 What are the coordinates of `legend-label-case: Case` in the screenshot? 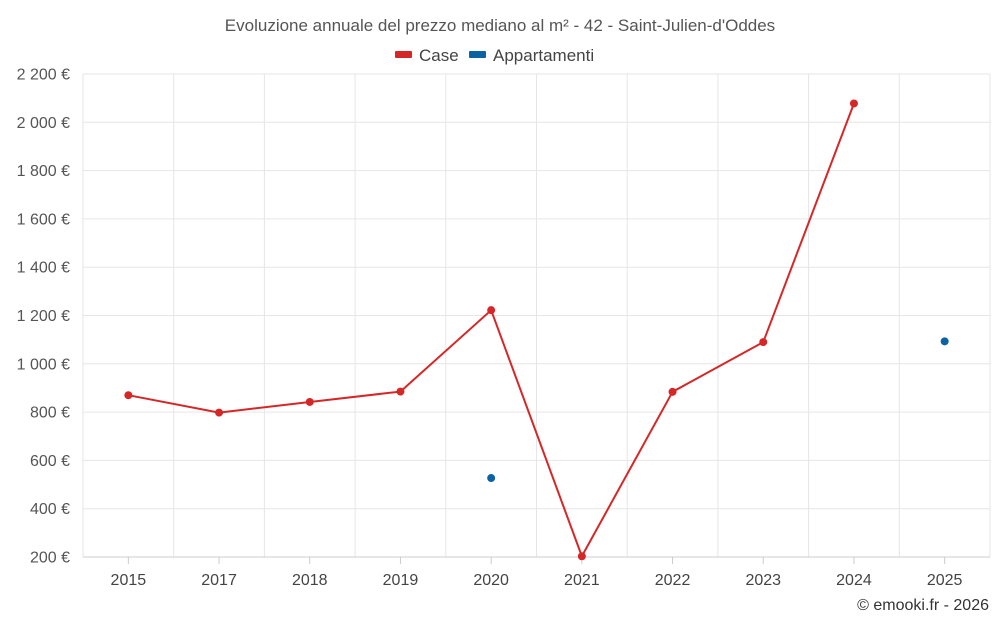 It's located at (439, 55).